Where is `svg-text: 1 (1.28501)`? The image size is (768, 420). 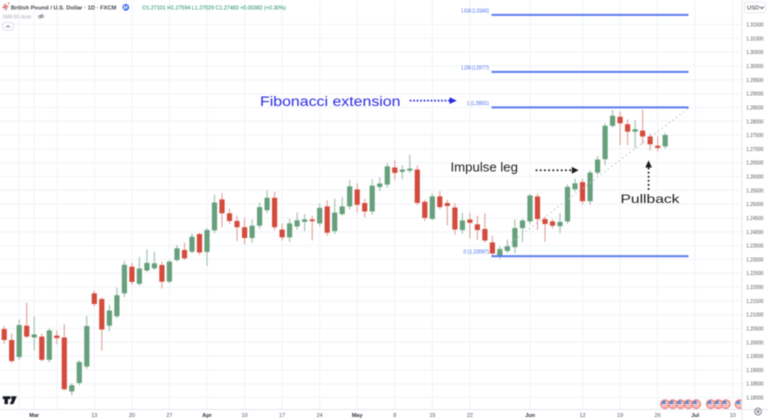 svg-text: 1 (1.28501) is located at coordinates (478, 104).